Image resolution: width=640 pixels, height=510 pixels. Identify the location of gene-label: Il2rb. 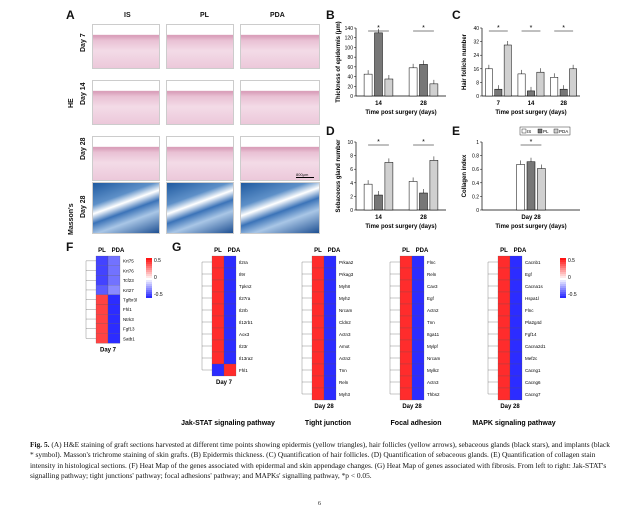
(243, 310).